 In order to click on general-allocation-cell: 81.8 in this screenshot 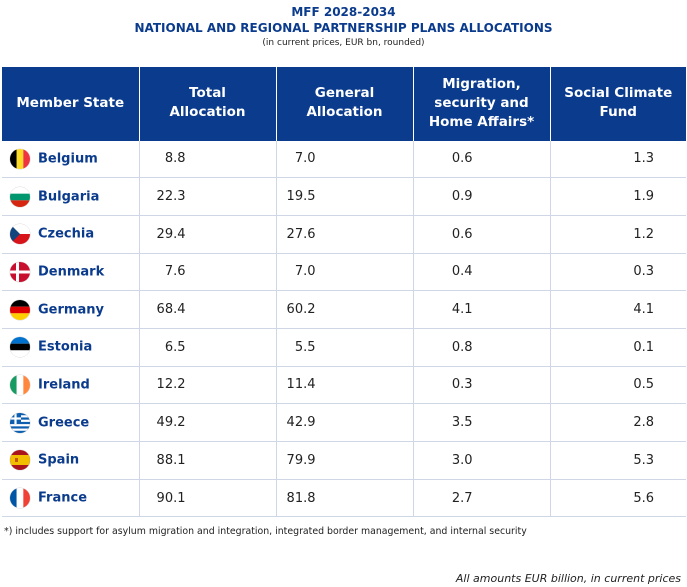, I will do `click(345, 498)`.